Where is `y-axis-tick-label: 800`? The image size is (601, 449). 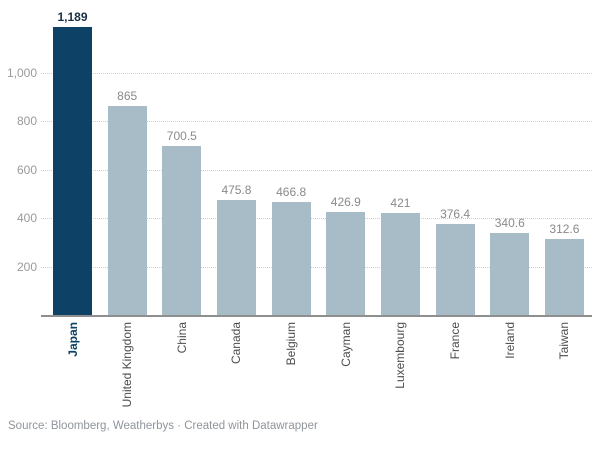
y-axis-tick-label: 800 is located at coordinates (26, 121).